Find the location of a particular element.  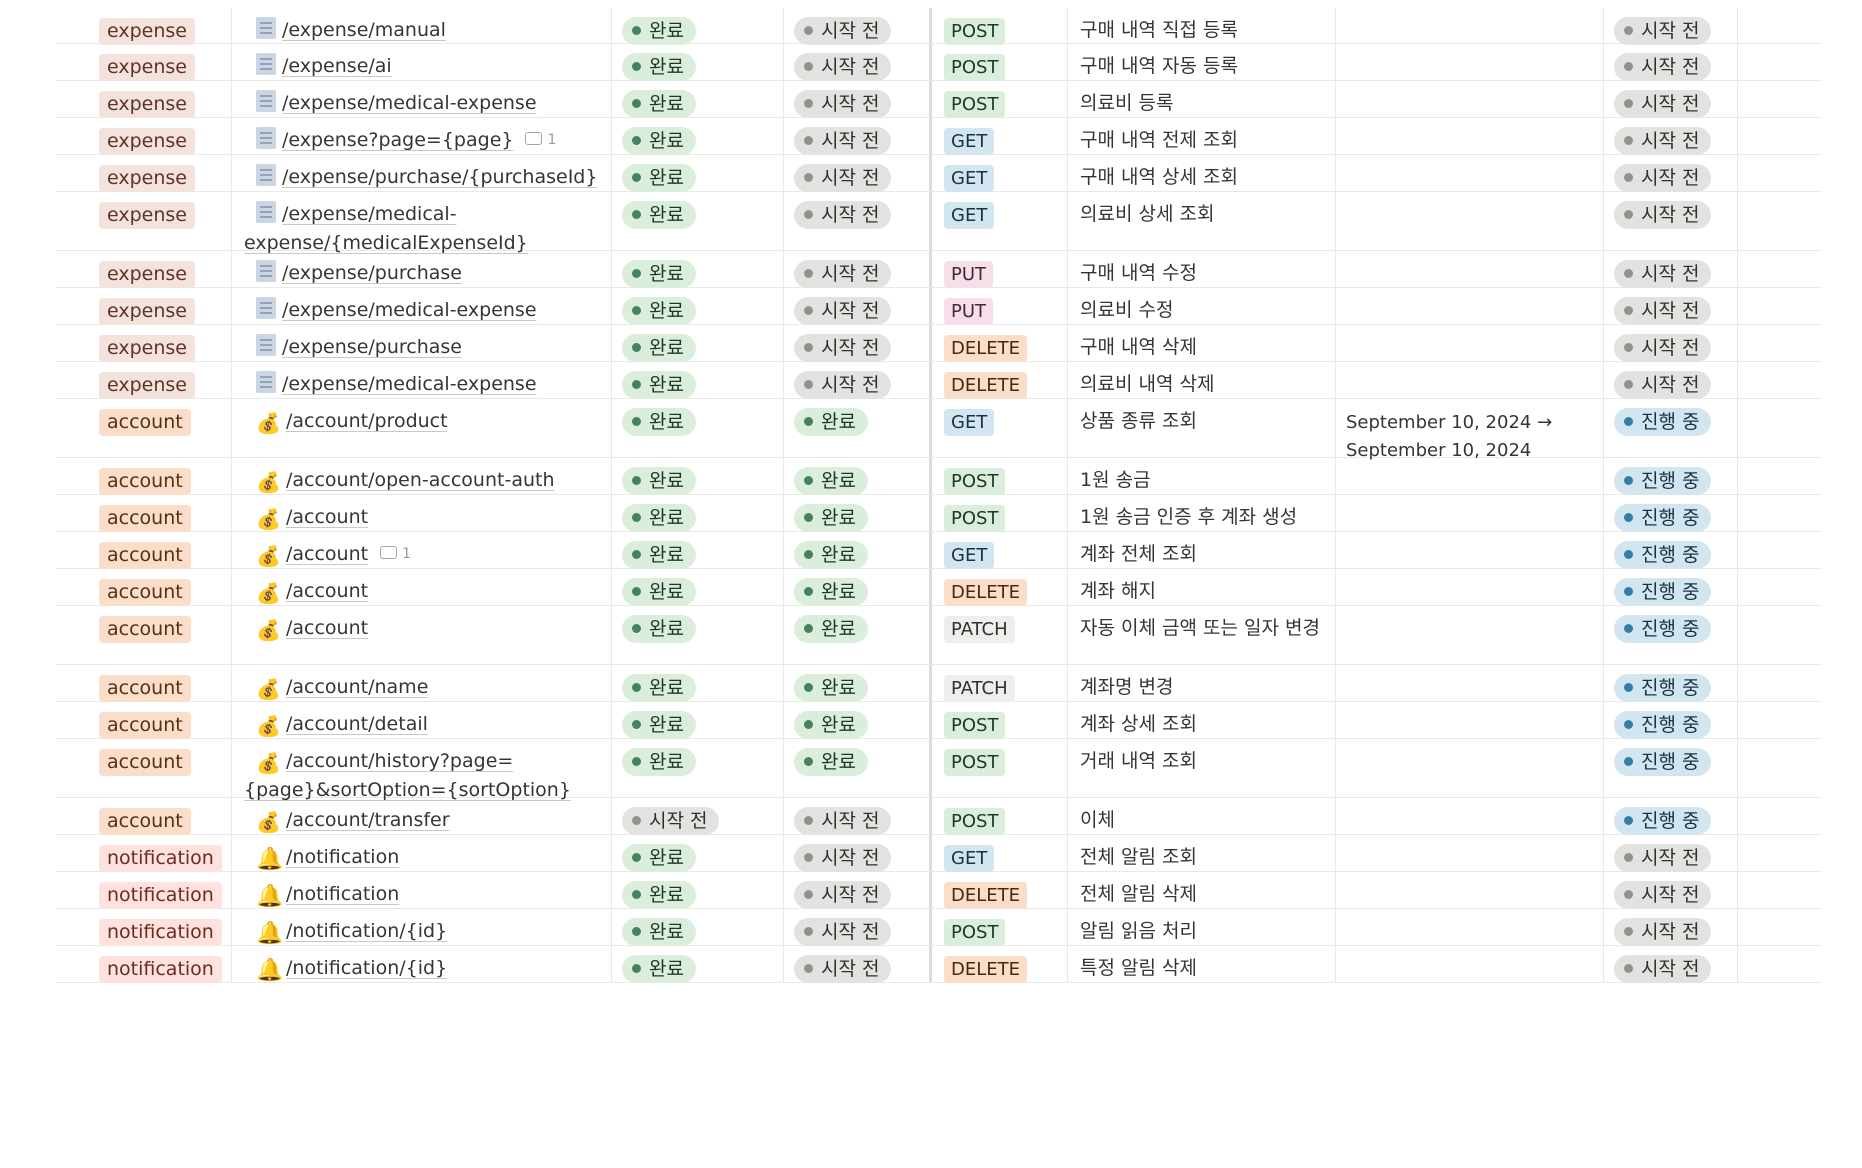

status-pill-b-cell: 완료 is located at coordinates (858, 428).